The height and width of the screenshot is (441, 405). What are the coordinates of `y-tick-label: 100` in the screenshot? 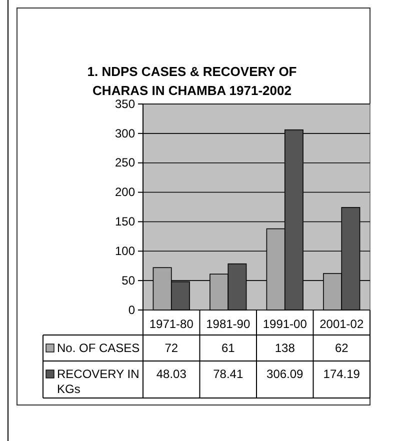 It's located at (125, 251).